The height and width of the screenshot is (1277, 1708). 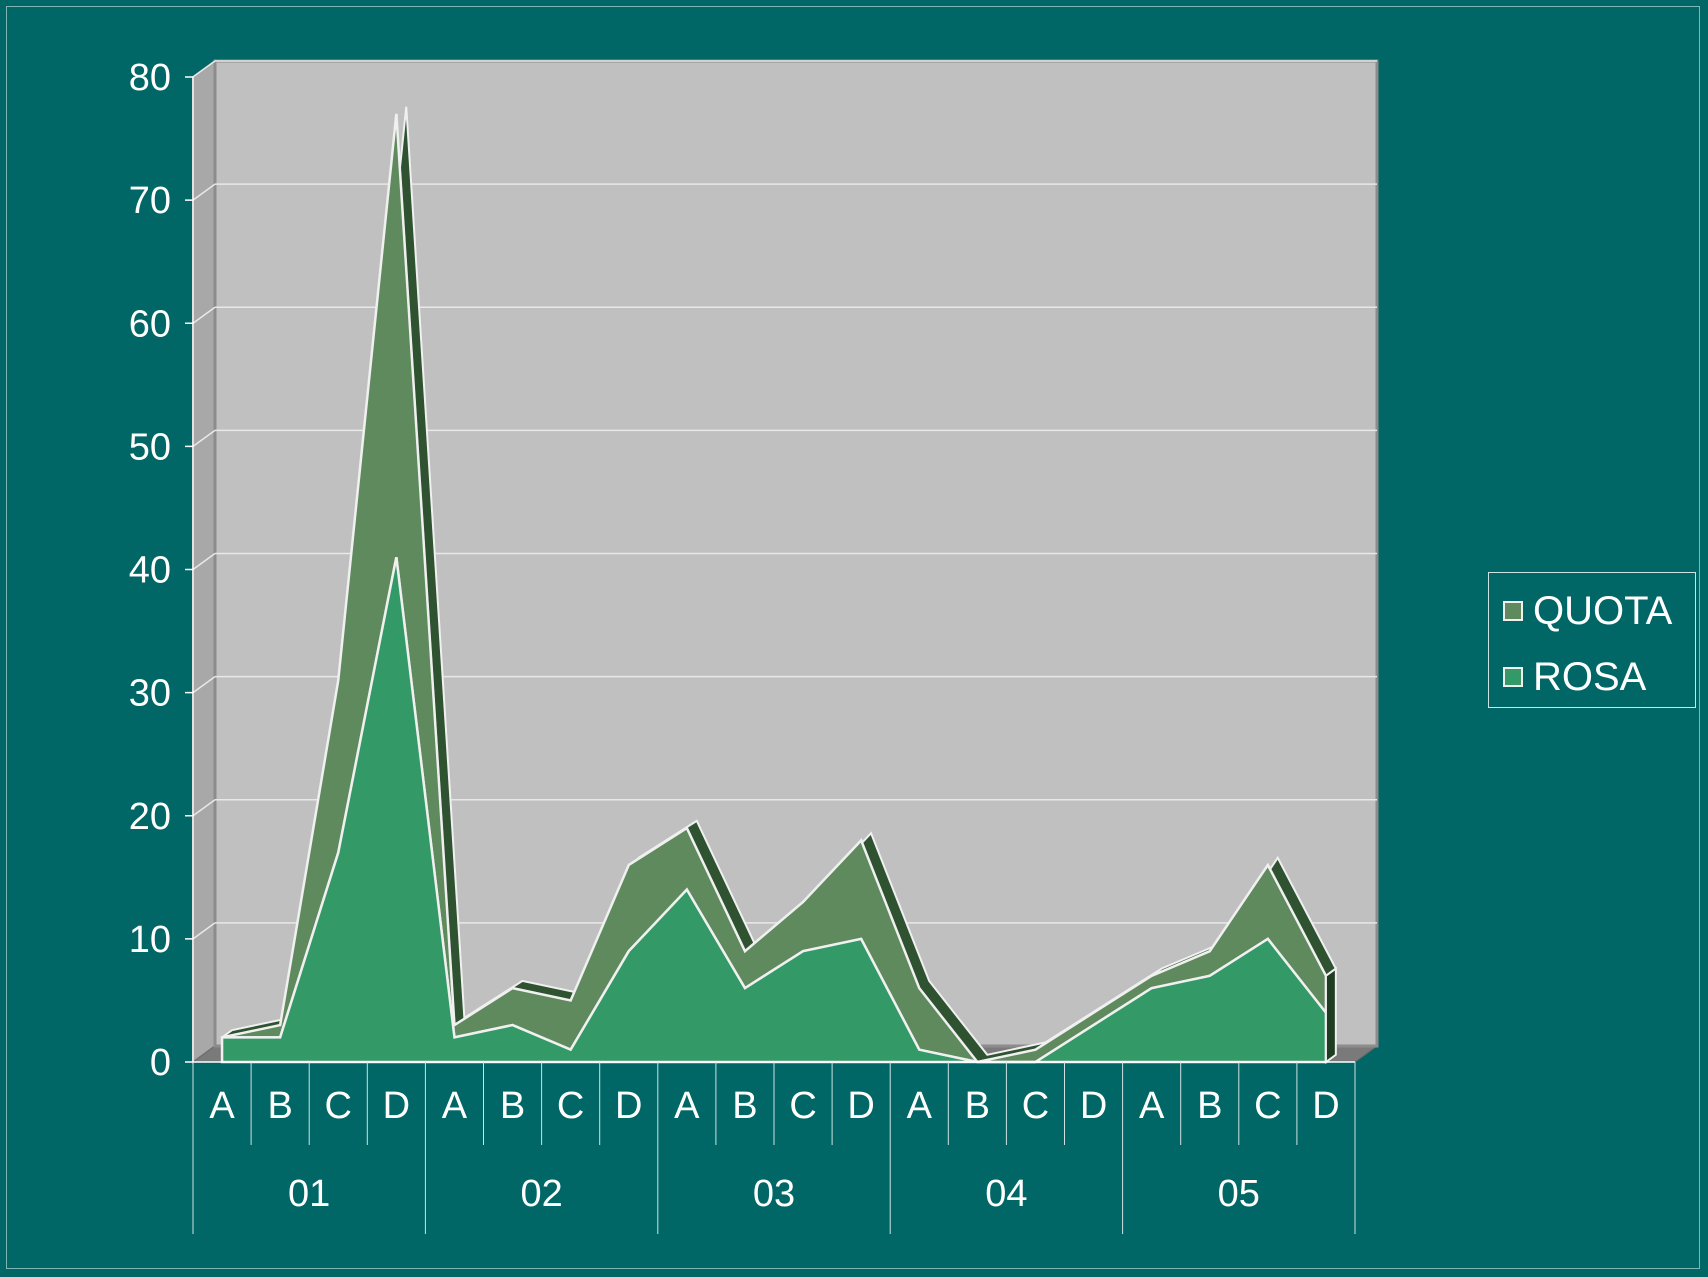 I want to click on legend-item-rosa: ROSA, so click(x=1574, y=677).